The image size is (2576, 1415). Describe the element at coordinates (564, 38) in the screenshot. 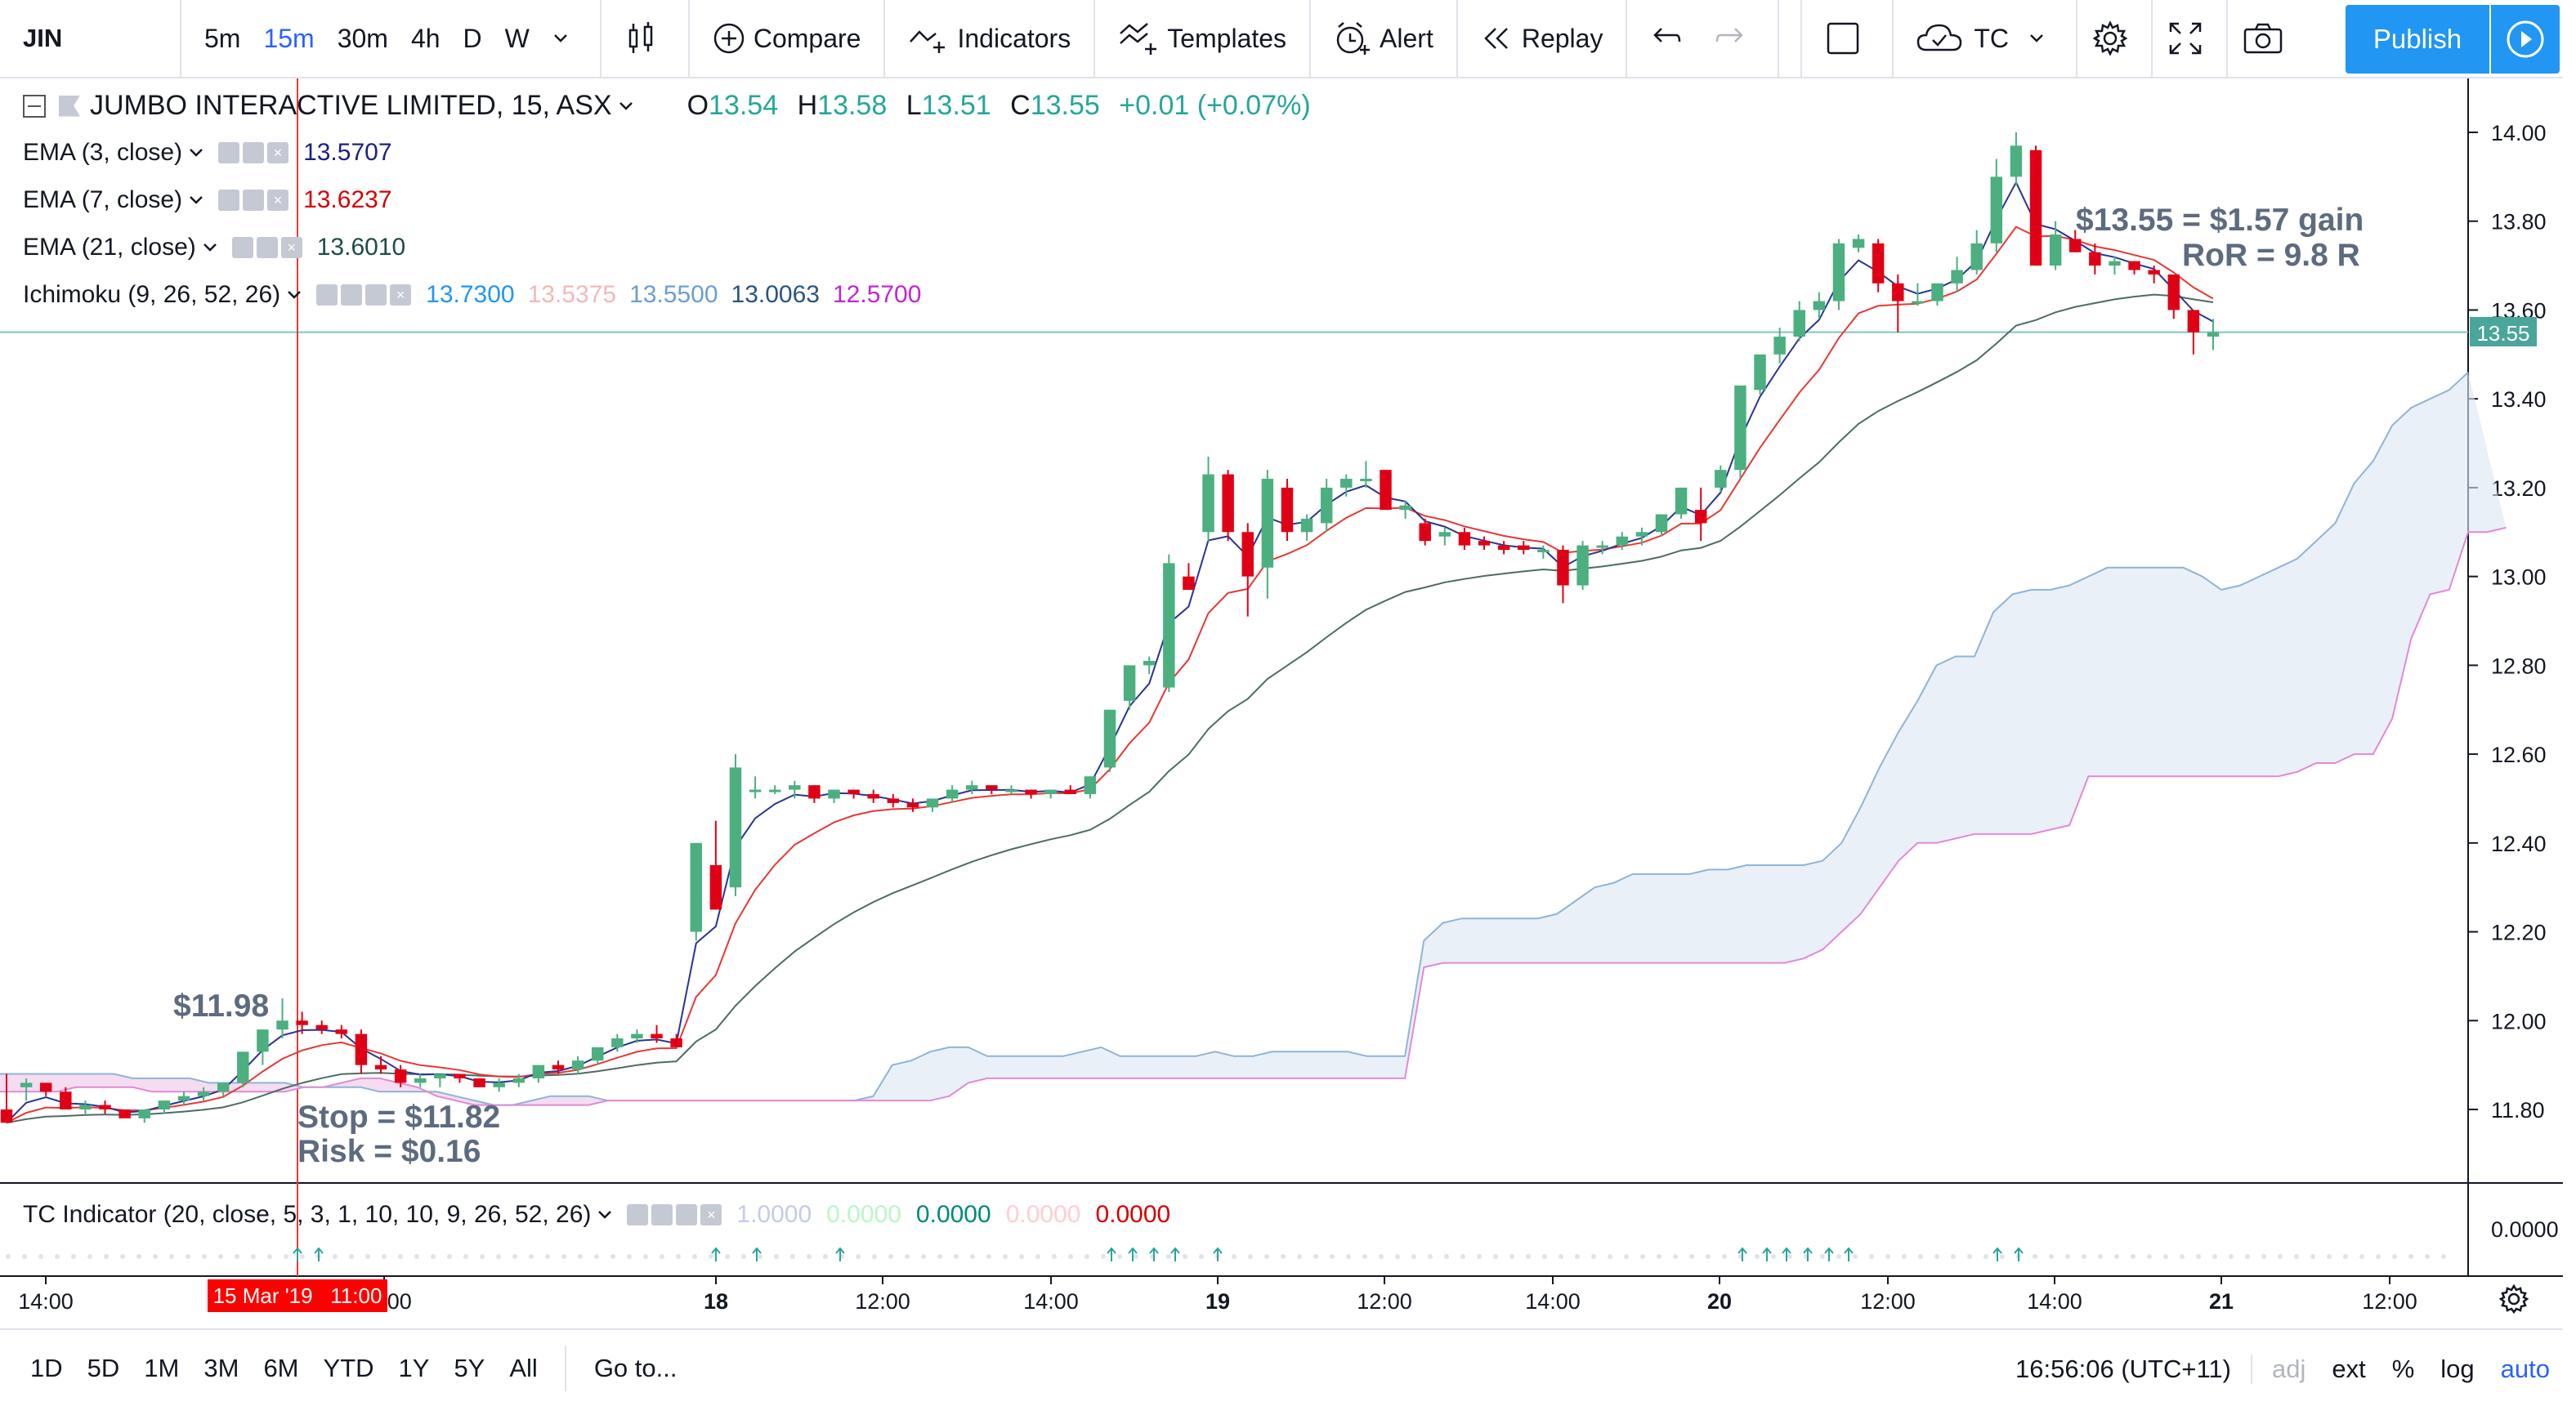

I see `interval-dropdown-chevron-icon` at that location.